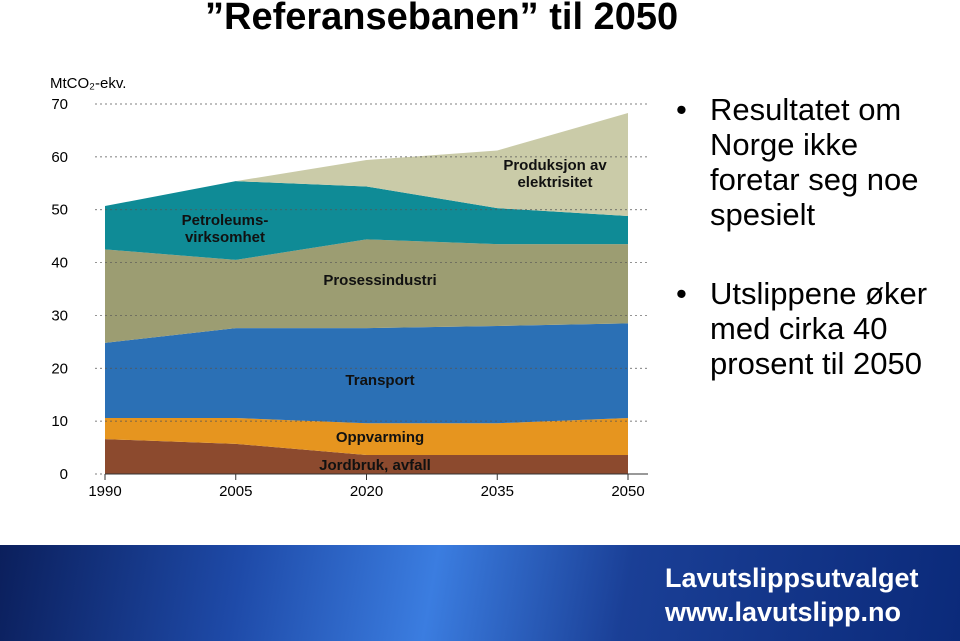  I want to click on x-tick-label: 2005, so click(235, 491).